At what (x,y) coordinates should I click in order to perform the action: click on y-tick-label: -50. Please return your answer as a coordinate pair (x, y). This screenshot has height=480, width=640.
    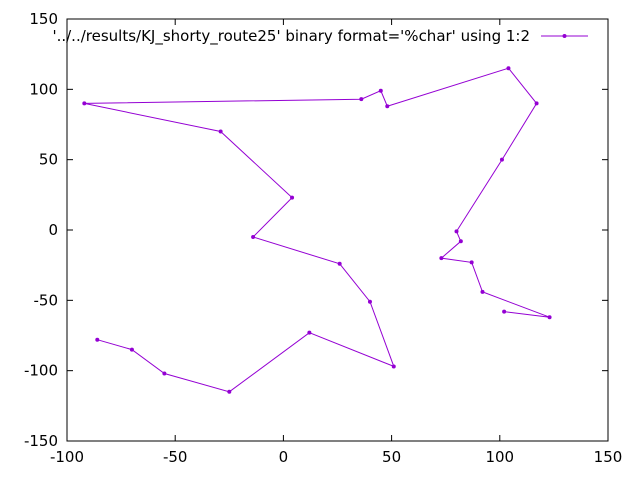
    Looking at the image, I should click on (46, 300).